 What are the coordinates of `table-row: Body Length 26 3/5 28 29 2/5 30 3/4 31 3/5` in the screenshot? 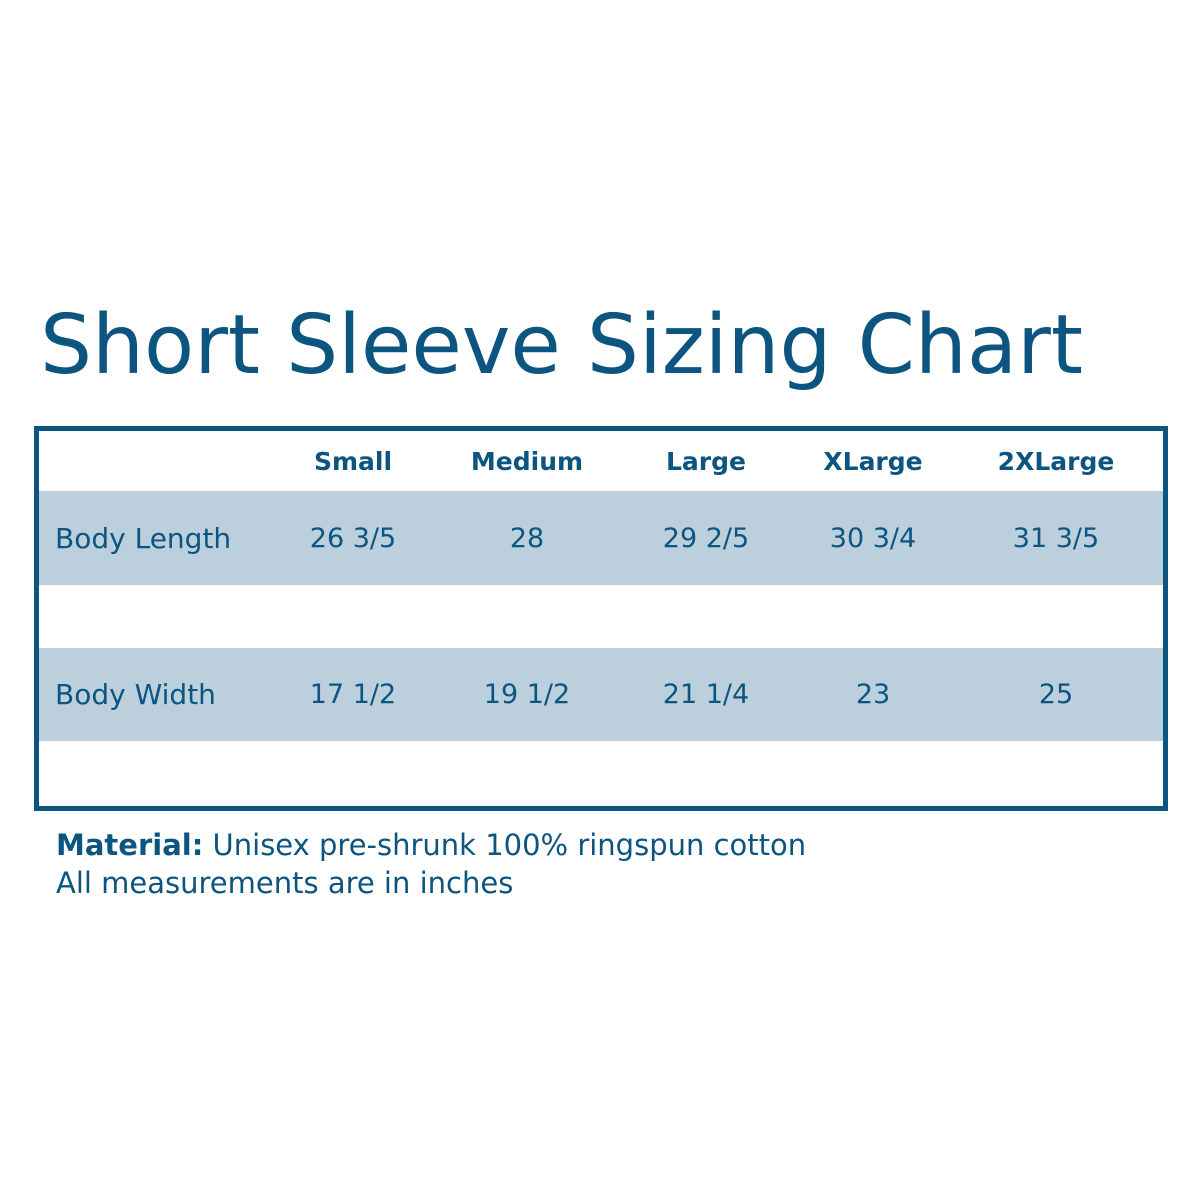 It's located at (601, 538).